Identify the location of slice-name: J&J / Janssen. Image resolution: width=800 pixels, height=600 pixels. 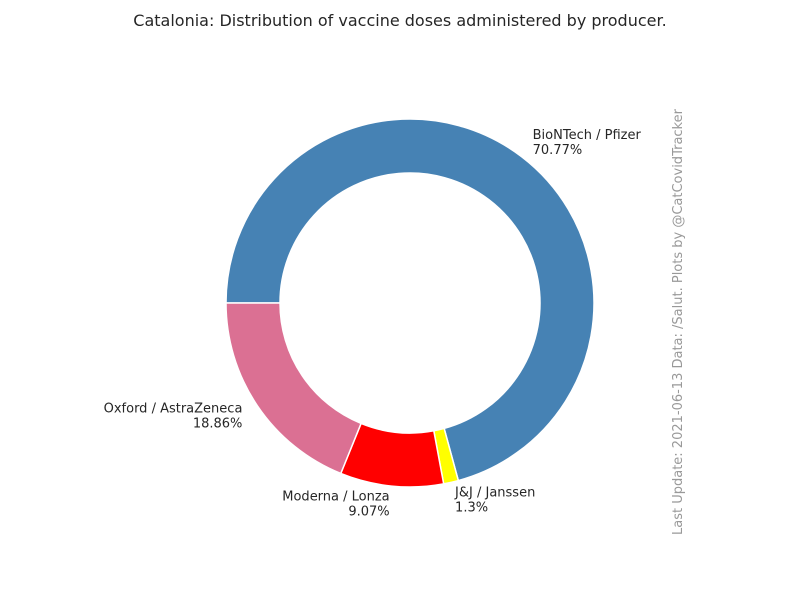
(494, 492).